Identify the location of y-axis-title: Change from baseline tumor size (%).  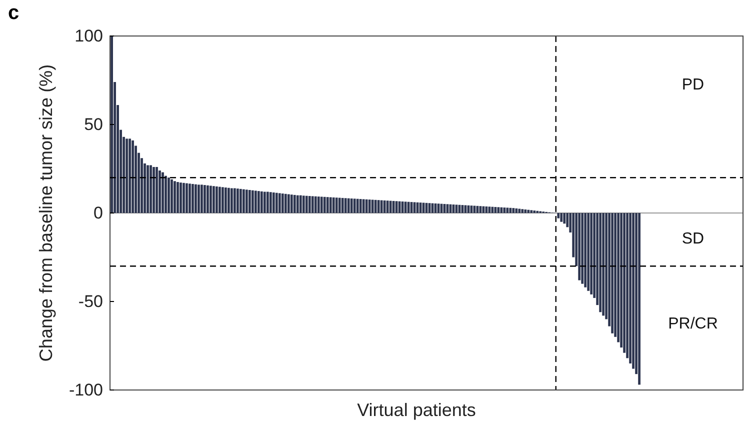
(46, 213).